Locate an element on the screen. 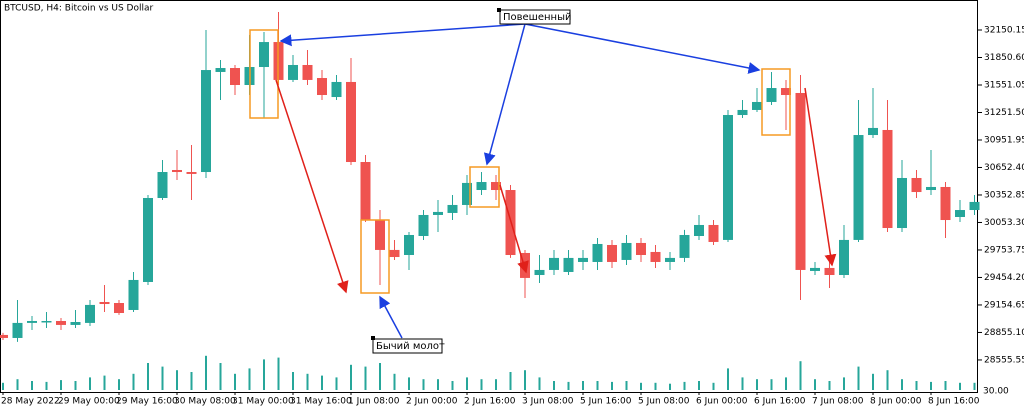  x-tick-label: 3 Jun 08:00 is located at coordinates (548, 402).